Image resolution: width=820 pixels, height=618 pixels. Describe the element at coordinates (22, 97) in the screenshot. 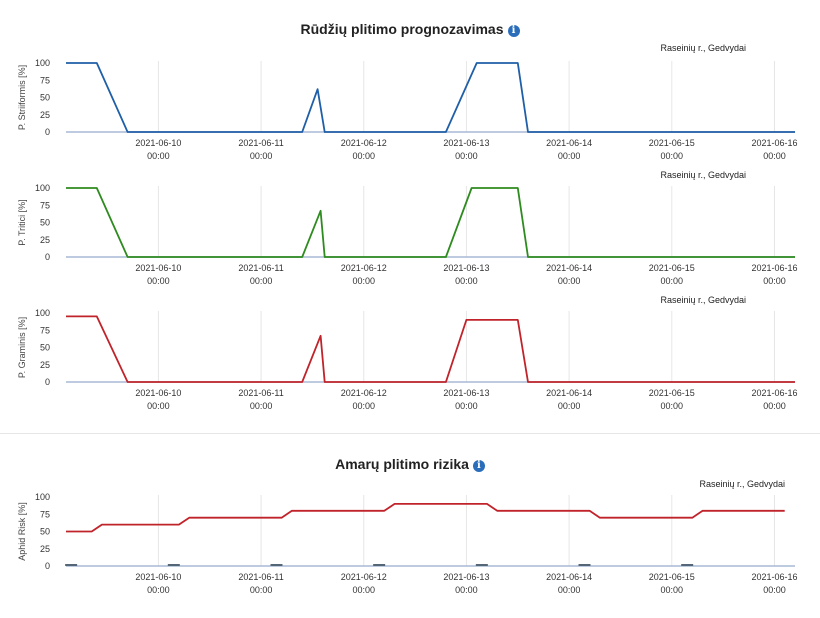

I see `y-axis-label: P. Striiformis [%]` at that location.